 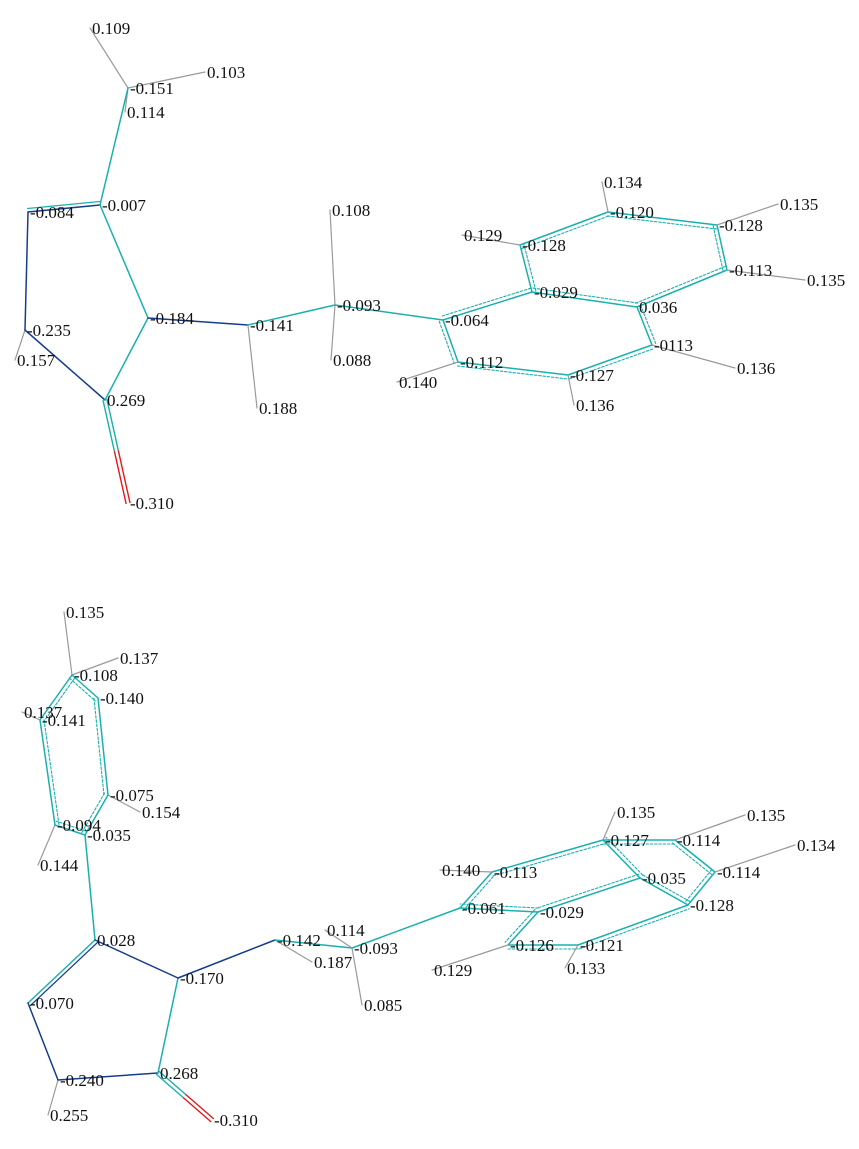 What do you see at coordinates (65, 365) in the screenshot?
I see `bond-c4-c5` at bounding box center [65, 365].